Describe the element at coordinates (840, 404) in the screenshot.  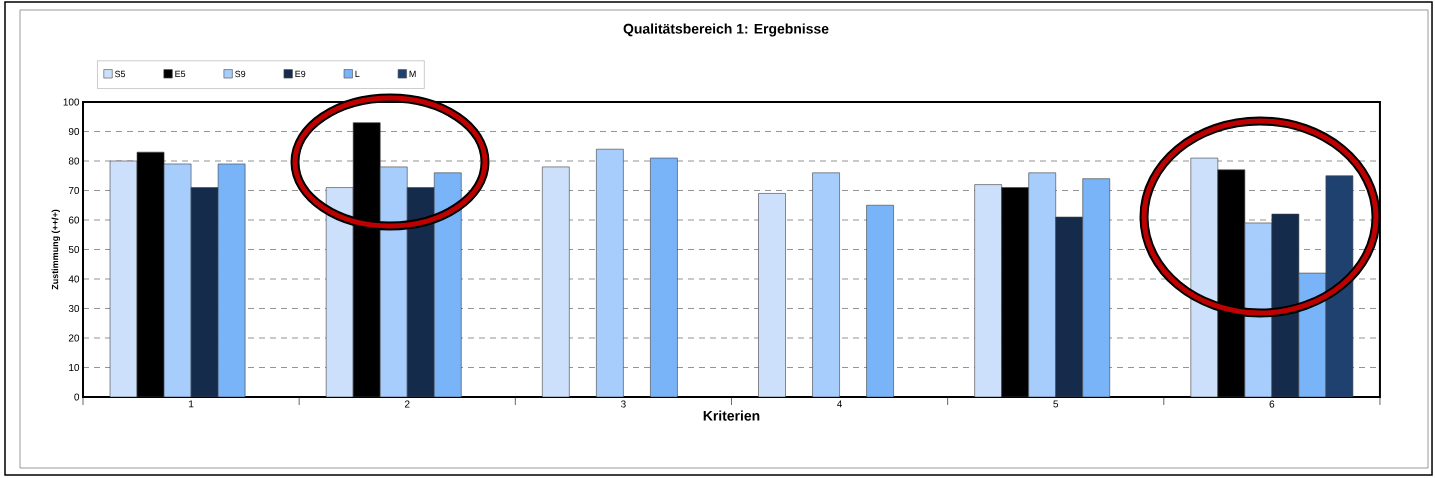
I see `x-tick-label: 4` at that location.